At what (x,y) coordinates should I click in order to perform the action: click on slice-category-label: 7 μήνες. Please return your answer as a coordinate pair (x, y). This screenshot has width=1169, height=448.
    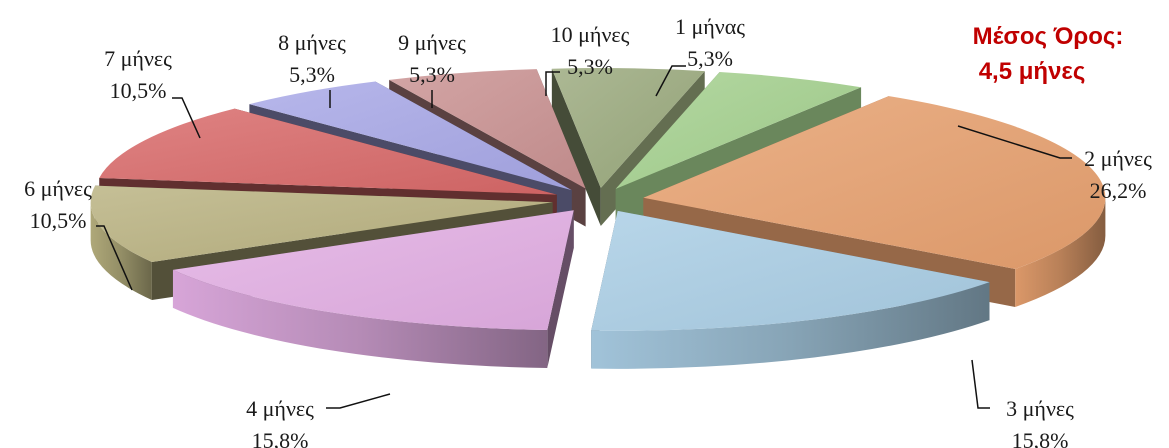
    Looking at the image, I should click on (138, 58).